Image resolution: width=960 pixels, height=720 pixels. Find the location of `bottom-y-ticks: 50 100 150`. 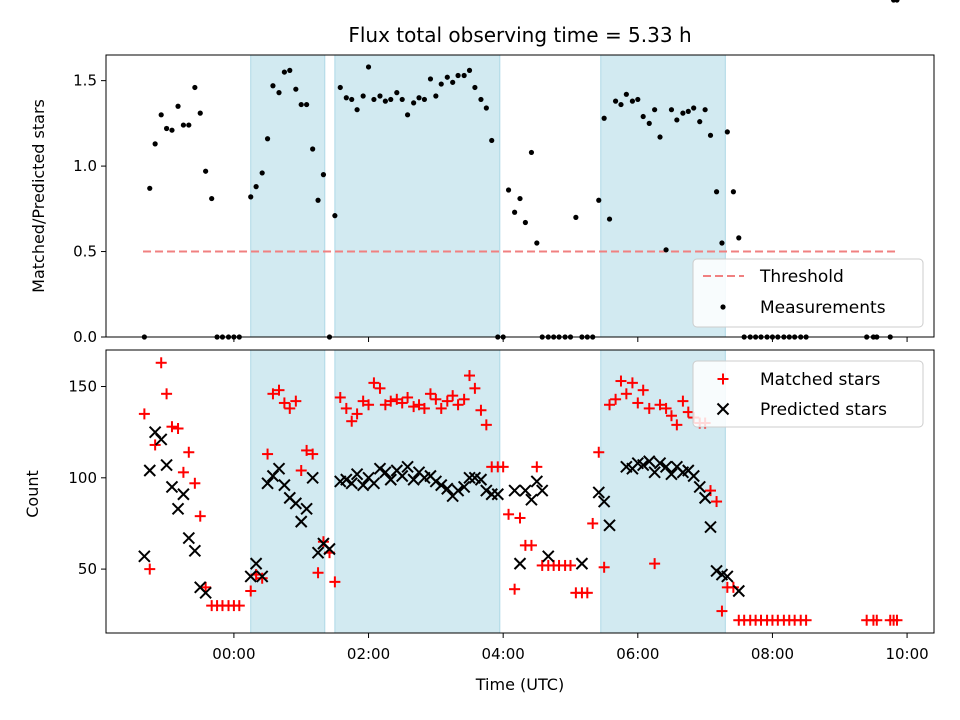

bottom-y-ticks: 50 100 150 is located at coordinates (87, 478).